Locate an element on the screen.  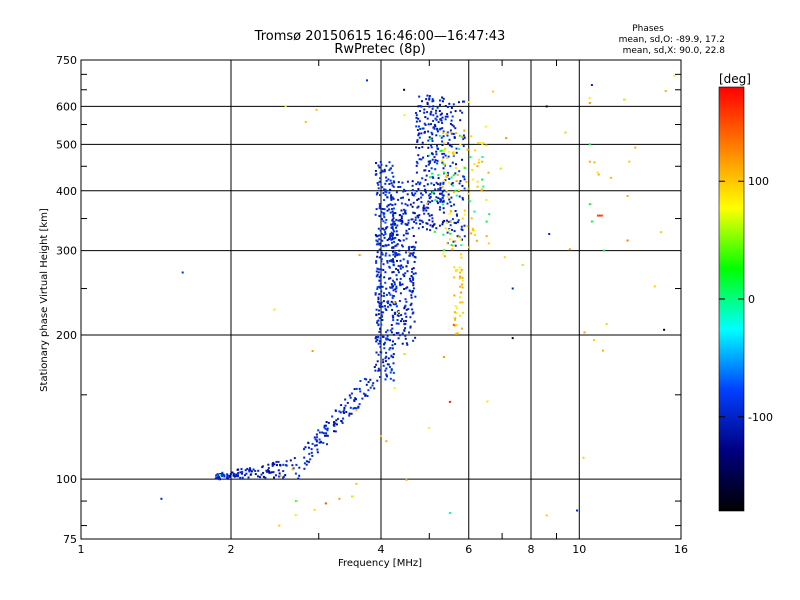
y-tick-label: 200 is located at coordinates (66, 335).